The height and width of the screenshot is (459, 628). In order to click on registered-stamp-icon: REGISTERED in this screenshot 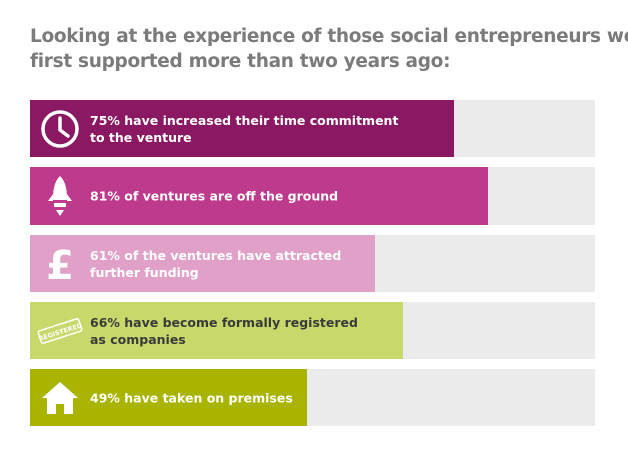, I will do `click(60, 331)`.